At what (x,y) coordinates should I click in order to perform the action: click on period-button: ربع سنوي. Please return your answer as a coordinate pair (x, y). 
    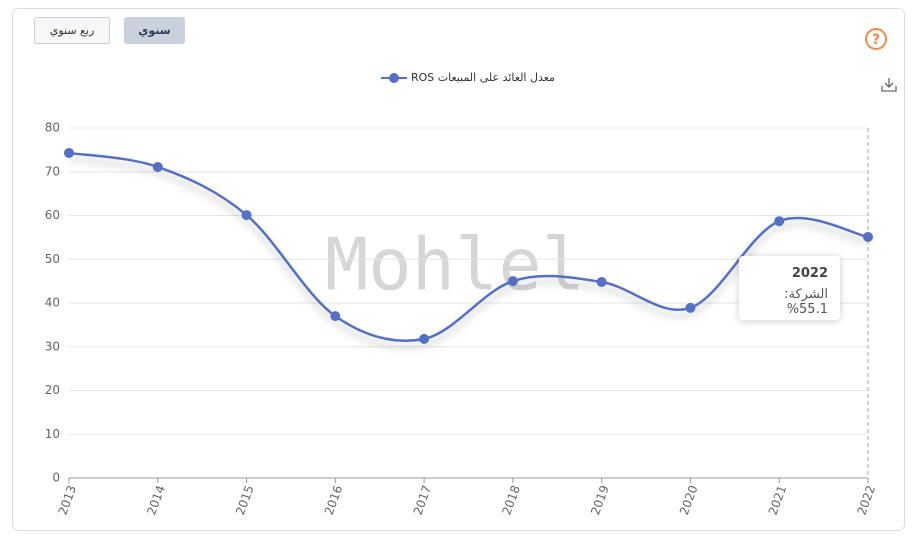
    Looking at the image, I should click on (72, 30).